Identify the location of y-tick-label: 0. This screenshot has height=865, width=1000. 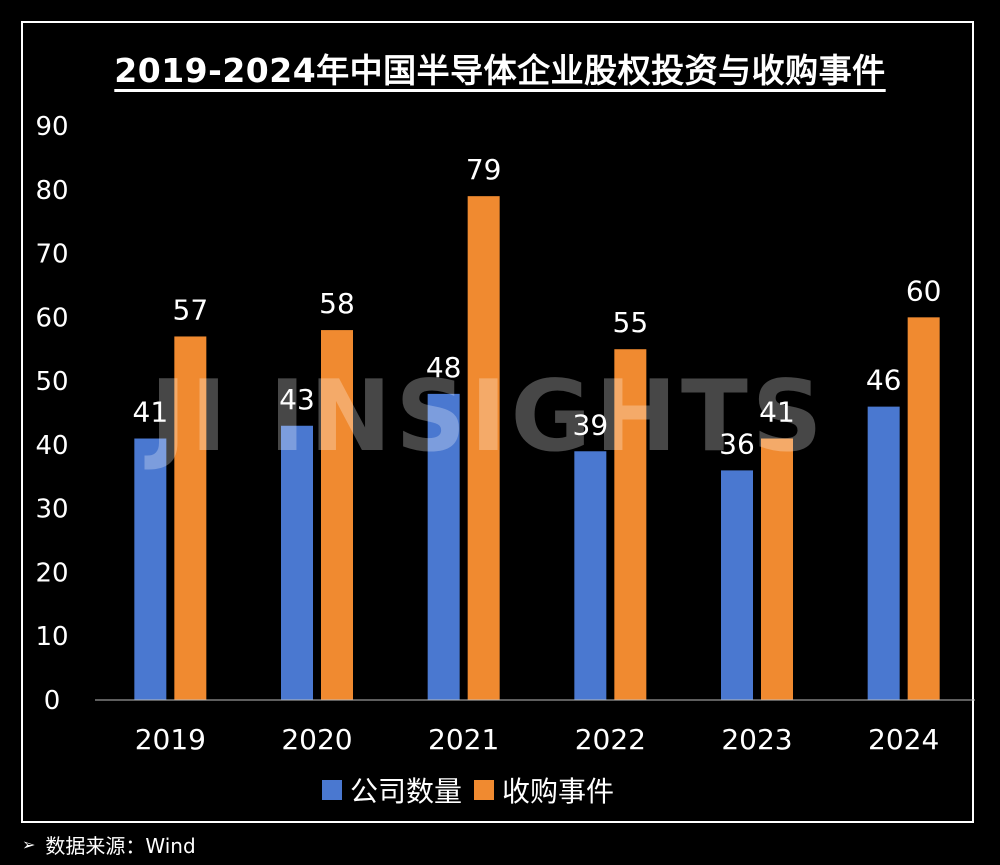
(52, 701).